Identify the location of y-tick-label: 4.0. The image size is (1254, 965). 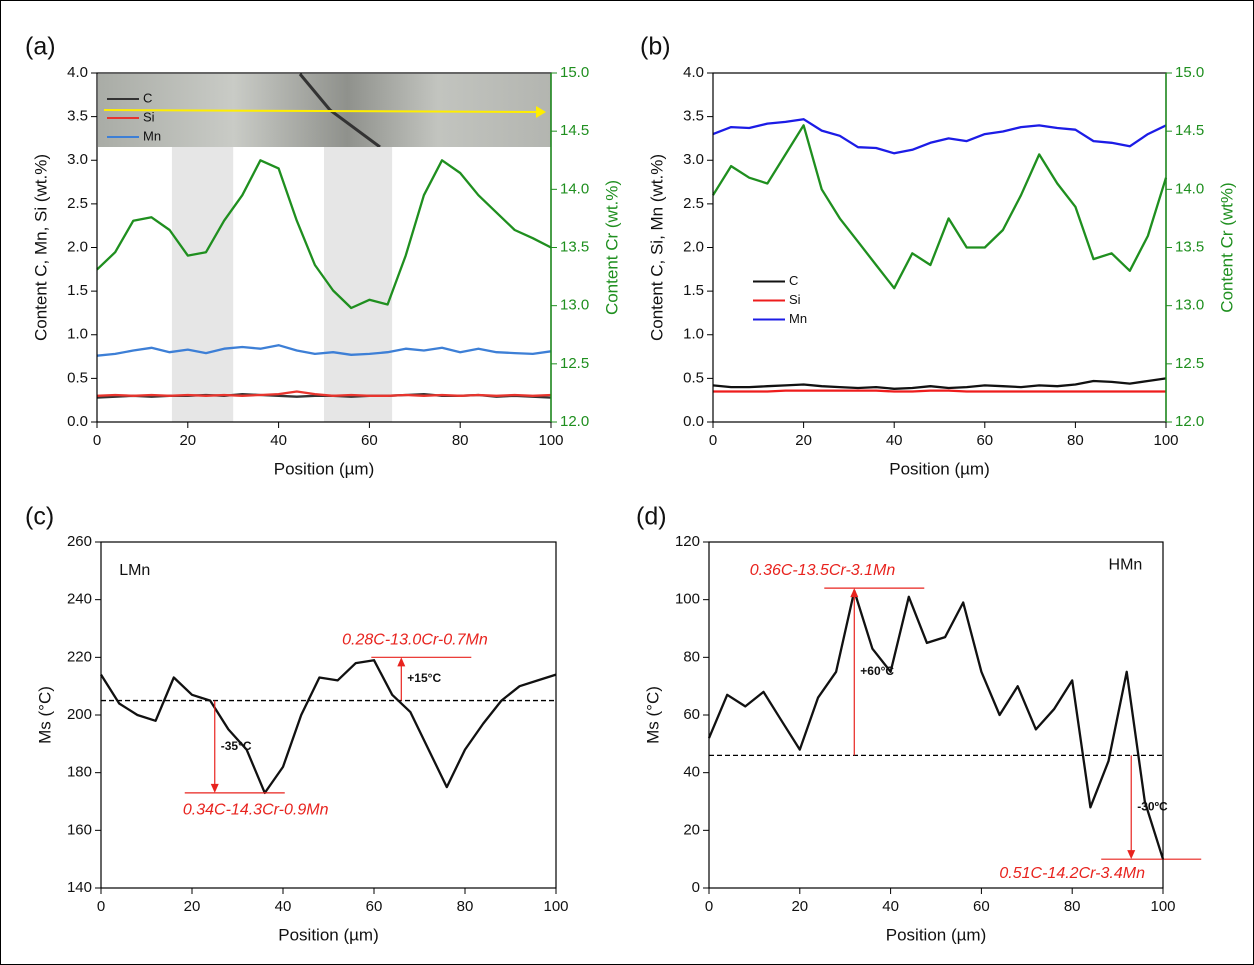
(693, 72).